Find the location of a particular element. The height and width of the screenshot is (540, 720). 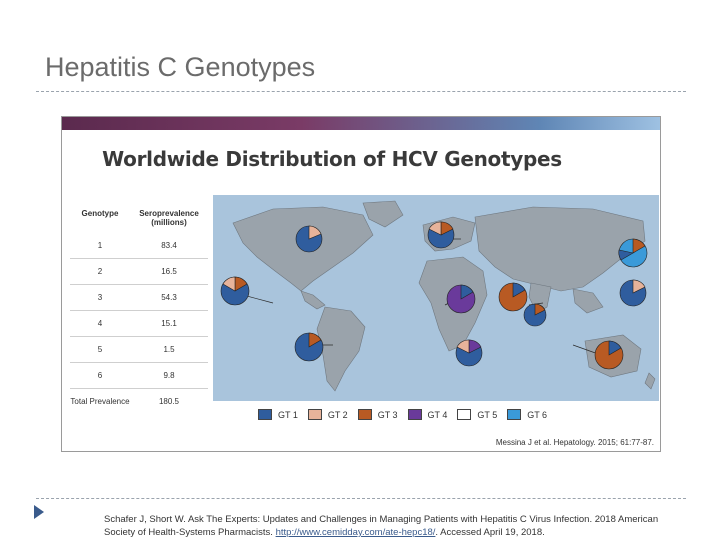

genotype-cell: 4 is located at coordinates (100, 323).